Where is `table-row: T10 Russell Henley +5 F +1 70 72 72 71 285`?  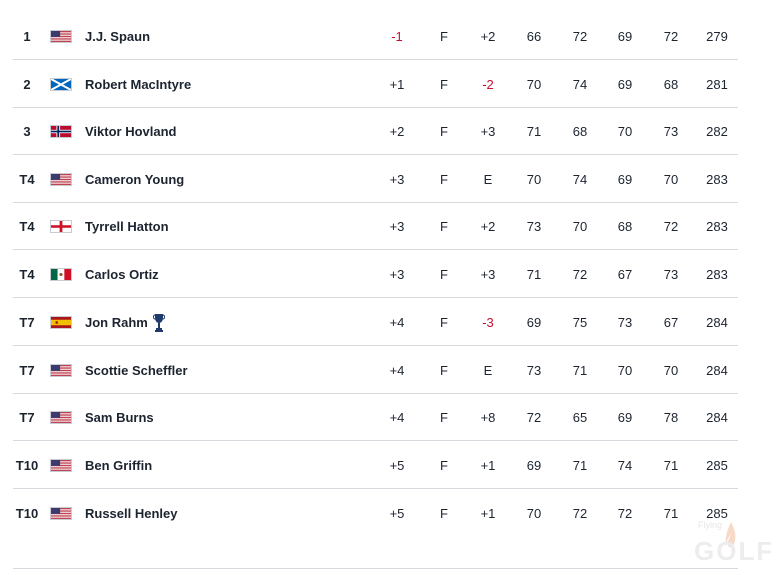 table-row: T10 Russell Henley +5 F +1 70 72 72 71 285 is located at coordinates (370, 513).